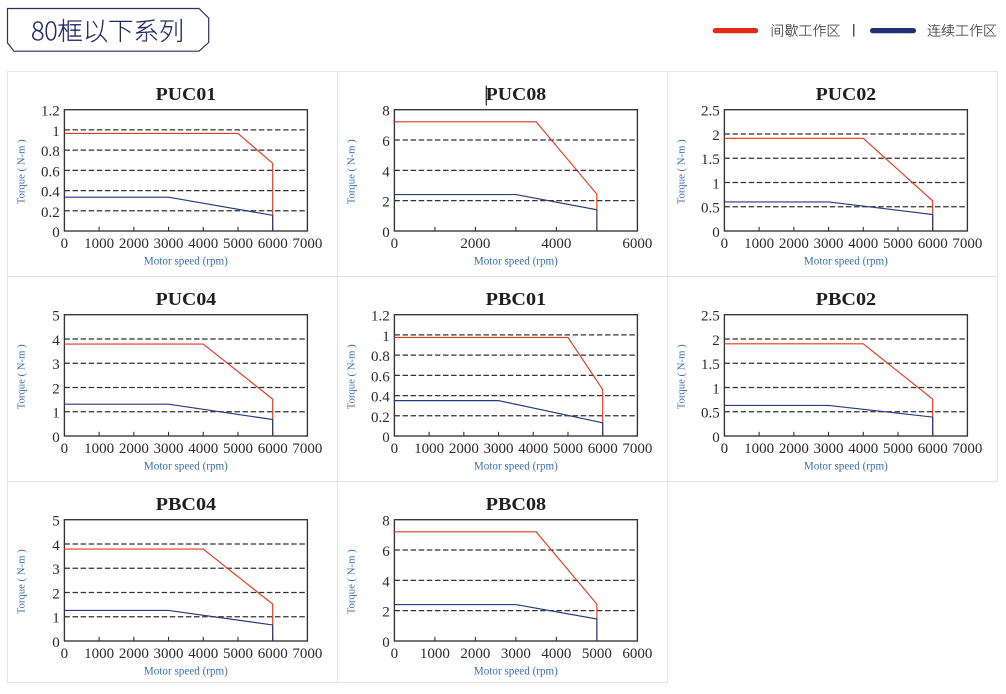  Describe the element at coordinates (56, 522) in the screenshot. I see `svg-text: 5` at that location.